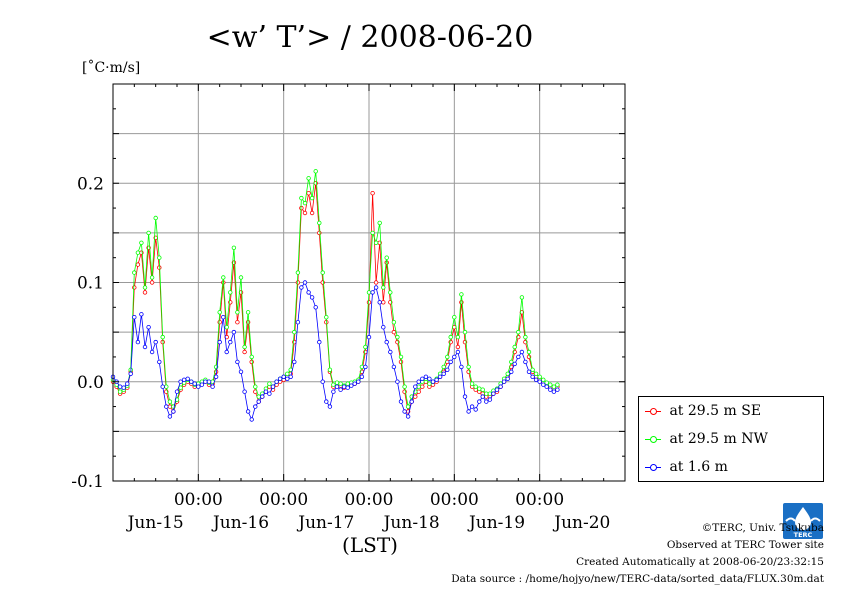 This screenshot has height=595, width=842. I want to click on legend-label-se: at 29.5 m SE, so click(715, 411).